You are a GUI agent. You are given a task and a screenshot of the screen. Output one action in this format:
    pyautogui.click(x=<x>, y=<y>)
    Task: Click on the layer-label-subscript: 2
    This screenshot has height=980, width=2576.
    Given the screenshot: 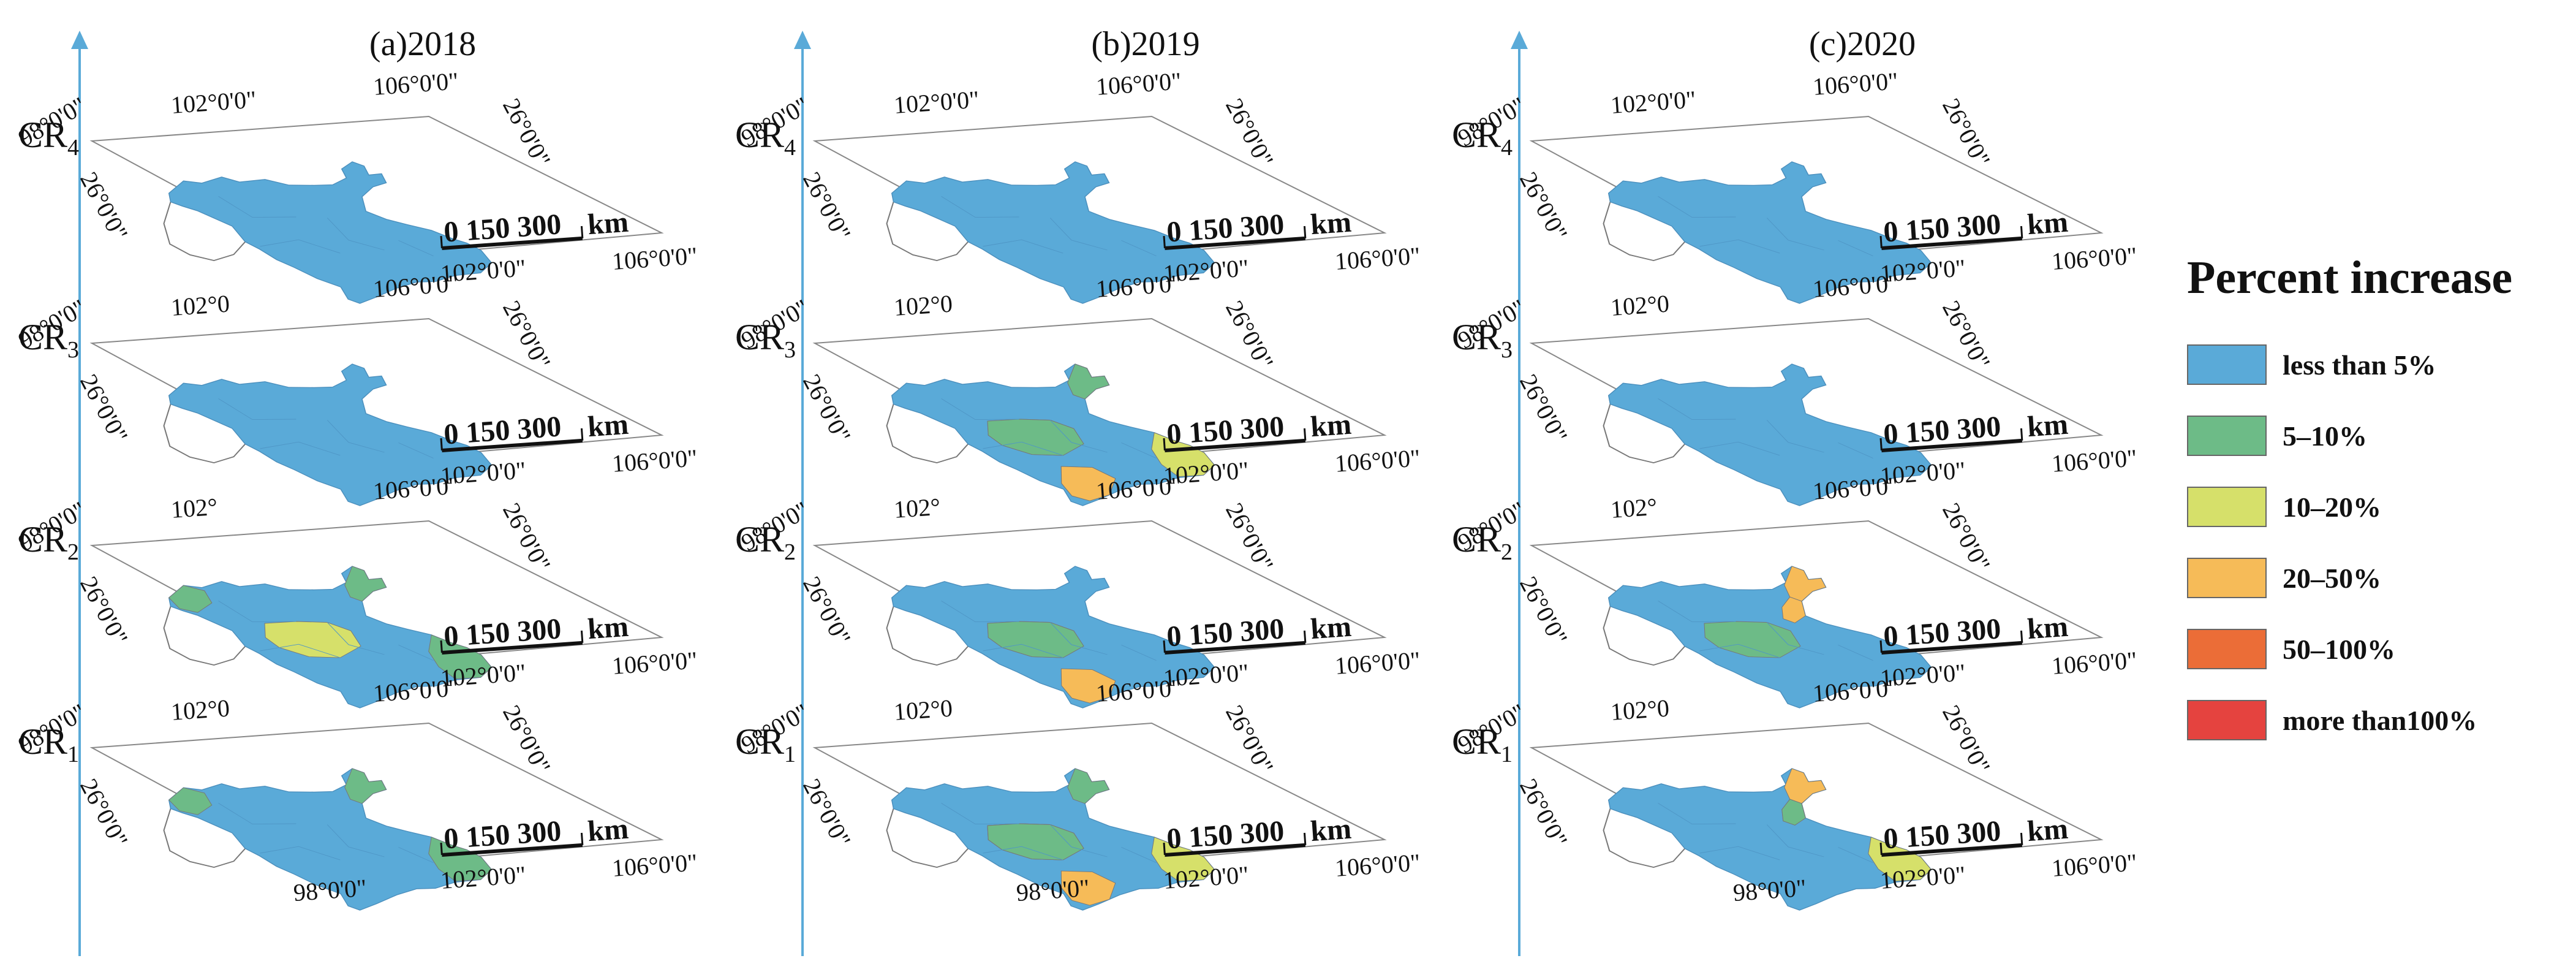 What is the action you would take?
    pyautogui.click(x=790, y=552)
    